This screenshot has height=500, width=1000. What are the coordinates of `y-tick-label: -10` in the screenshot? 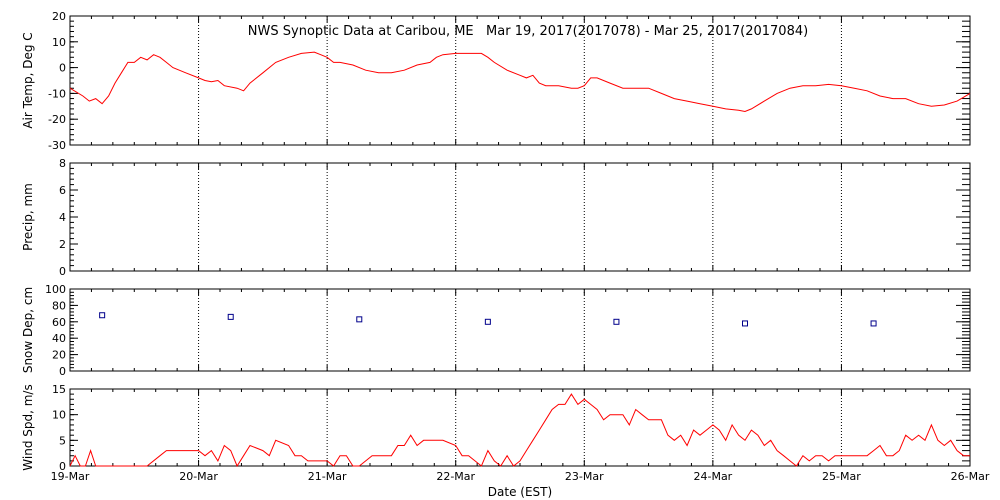 It's located at (57, 93).